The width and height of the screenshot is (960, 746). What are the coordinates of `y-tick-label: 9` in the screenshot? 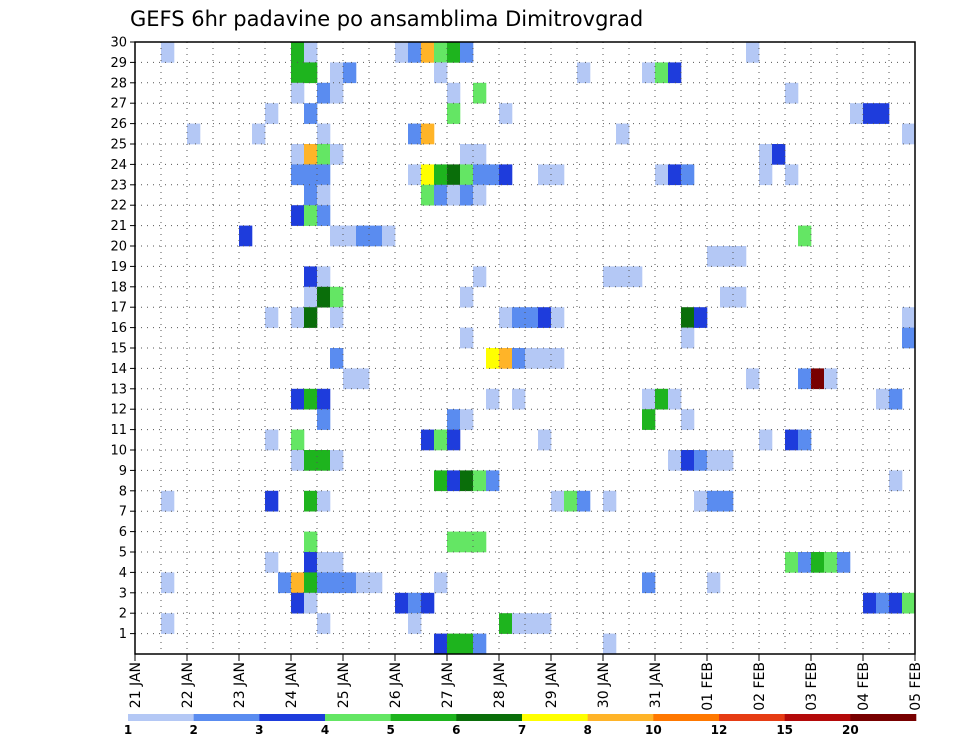 It's located at (123, 471).